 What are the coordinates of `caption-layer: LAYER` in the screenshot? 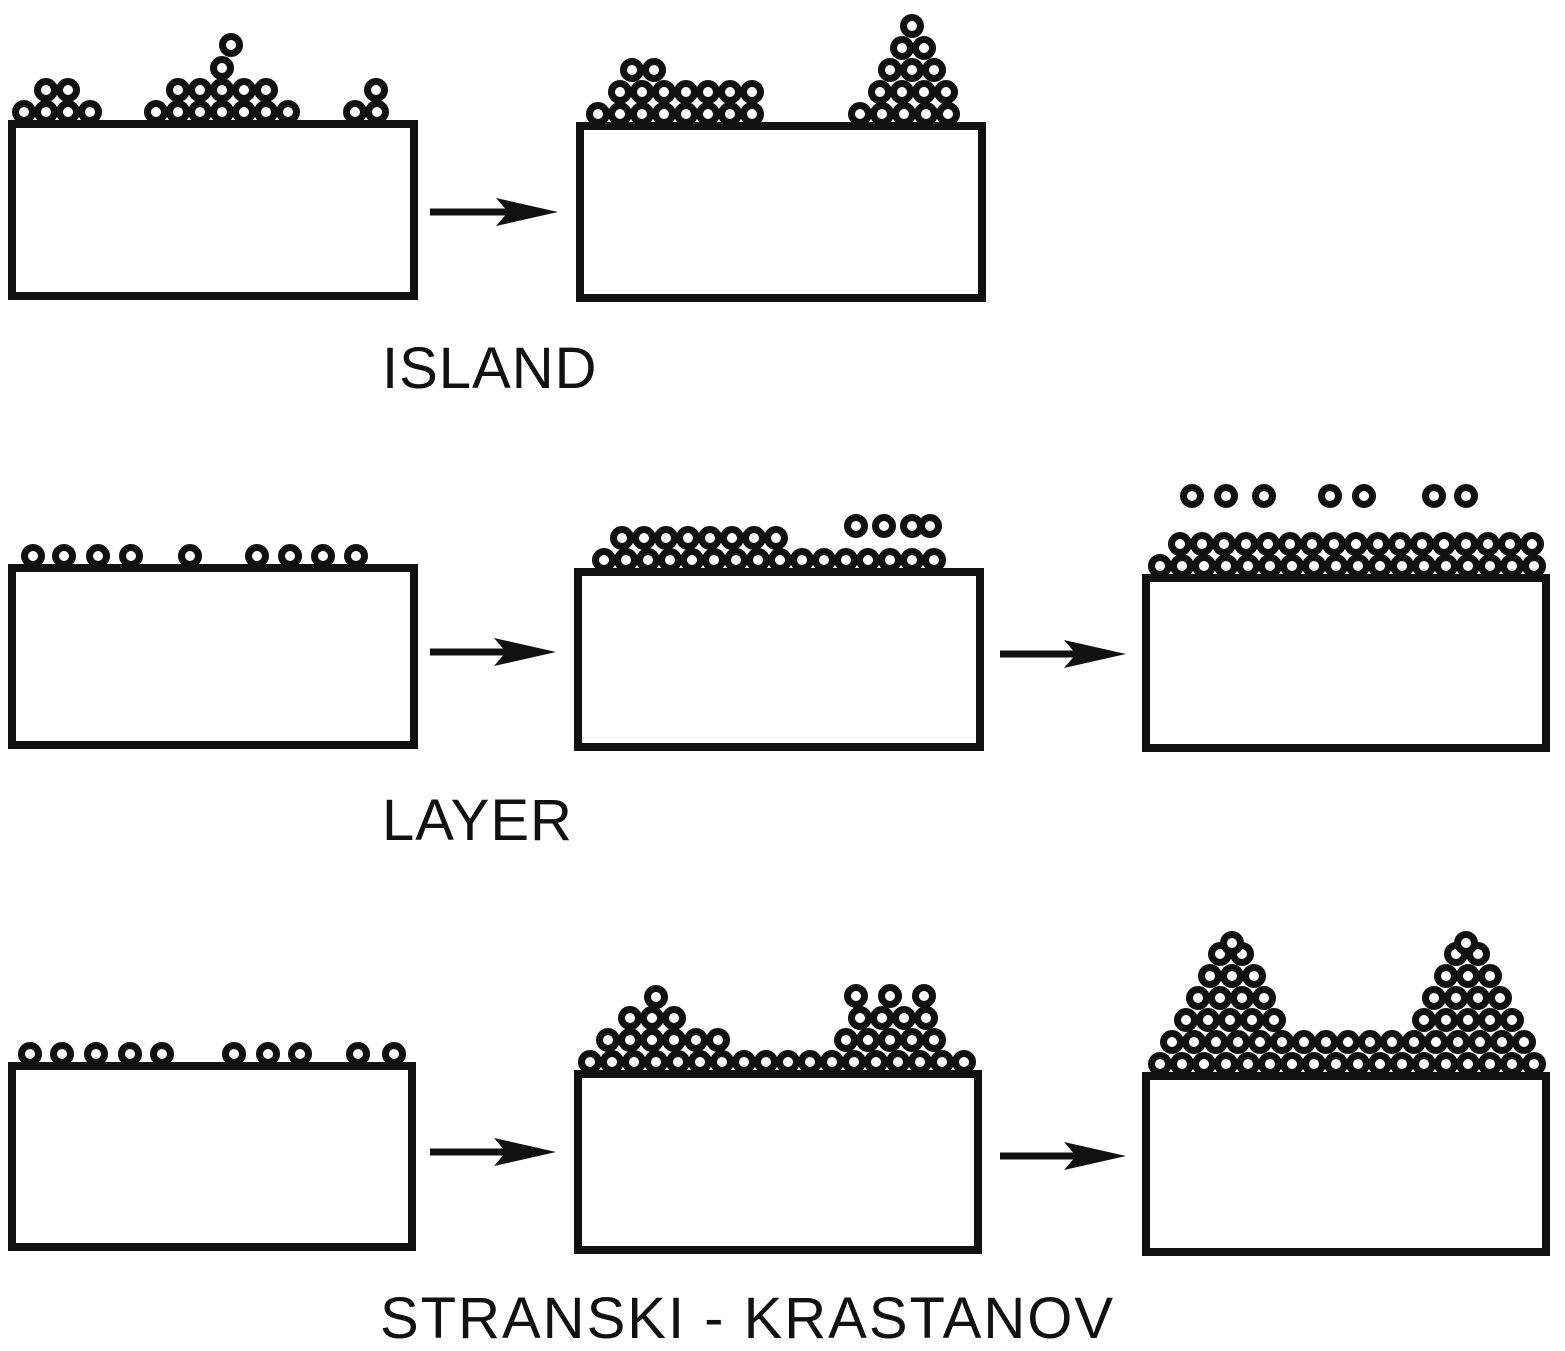 It's located at (477, 820).